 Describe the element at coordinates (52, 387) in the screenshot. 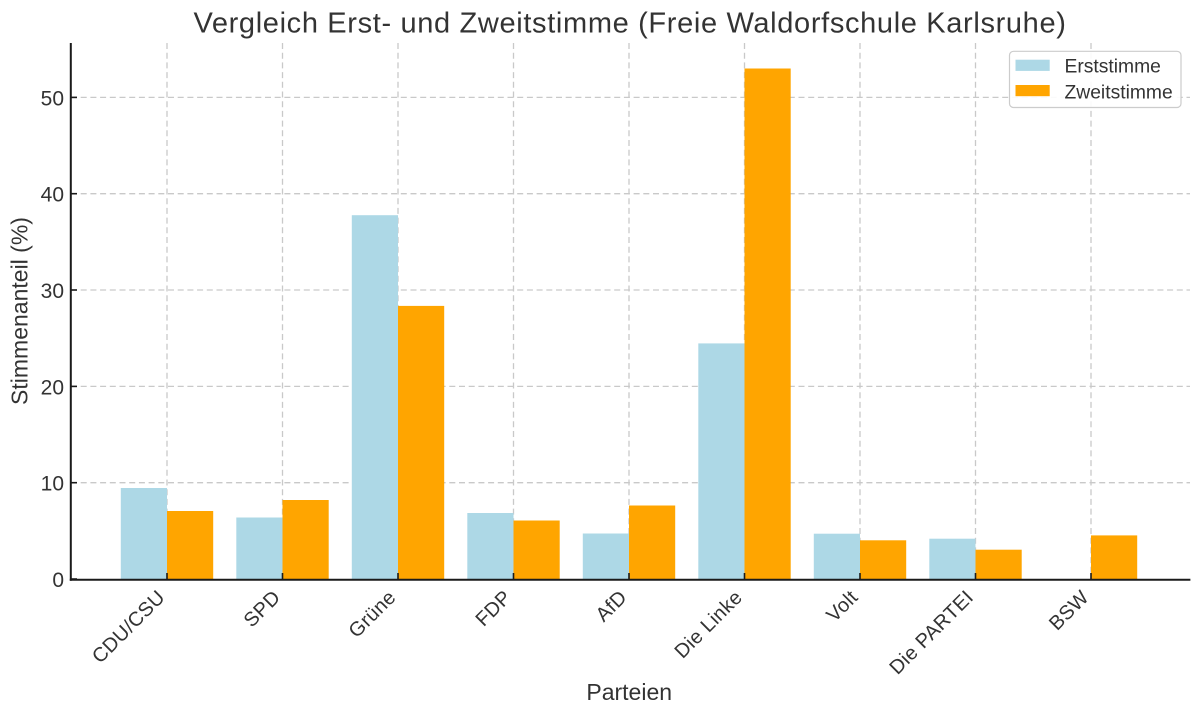

I see `svg-text: 20` at that location.